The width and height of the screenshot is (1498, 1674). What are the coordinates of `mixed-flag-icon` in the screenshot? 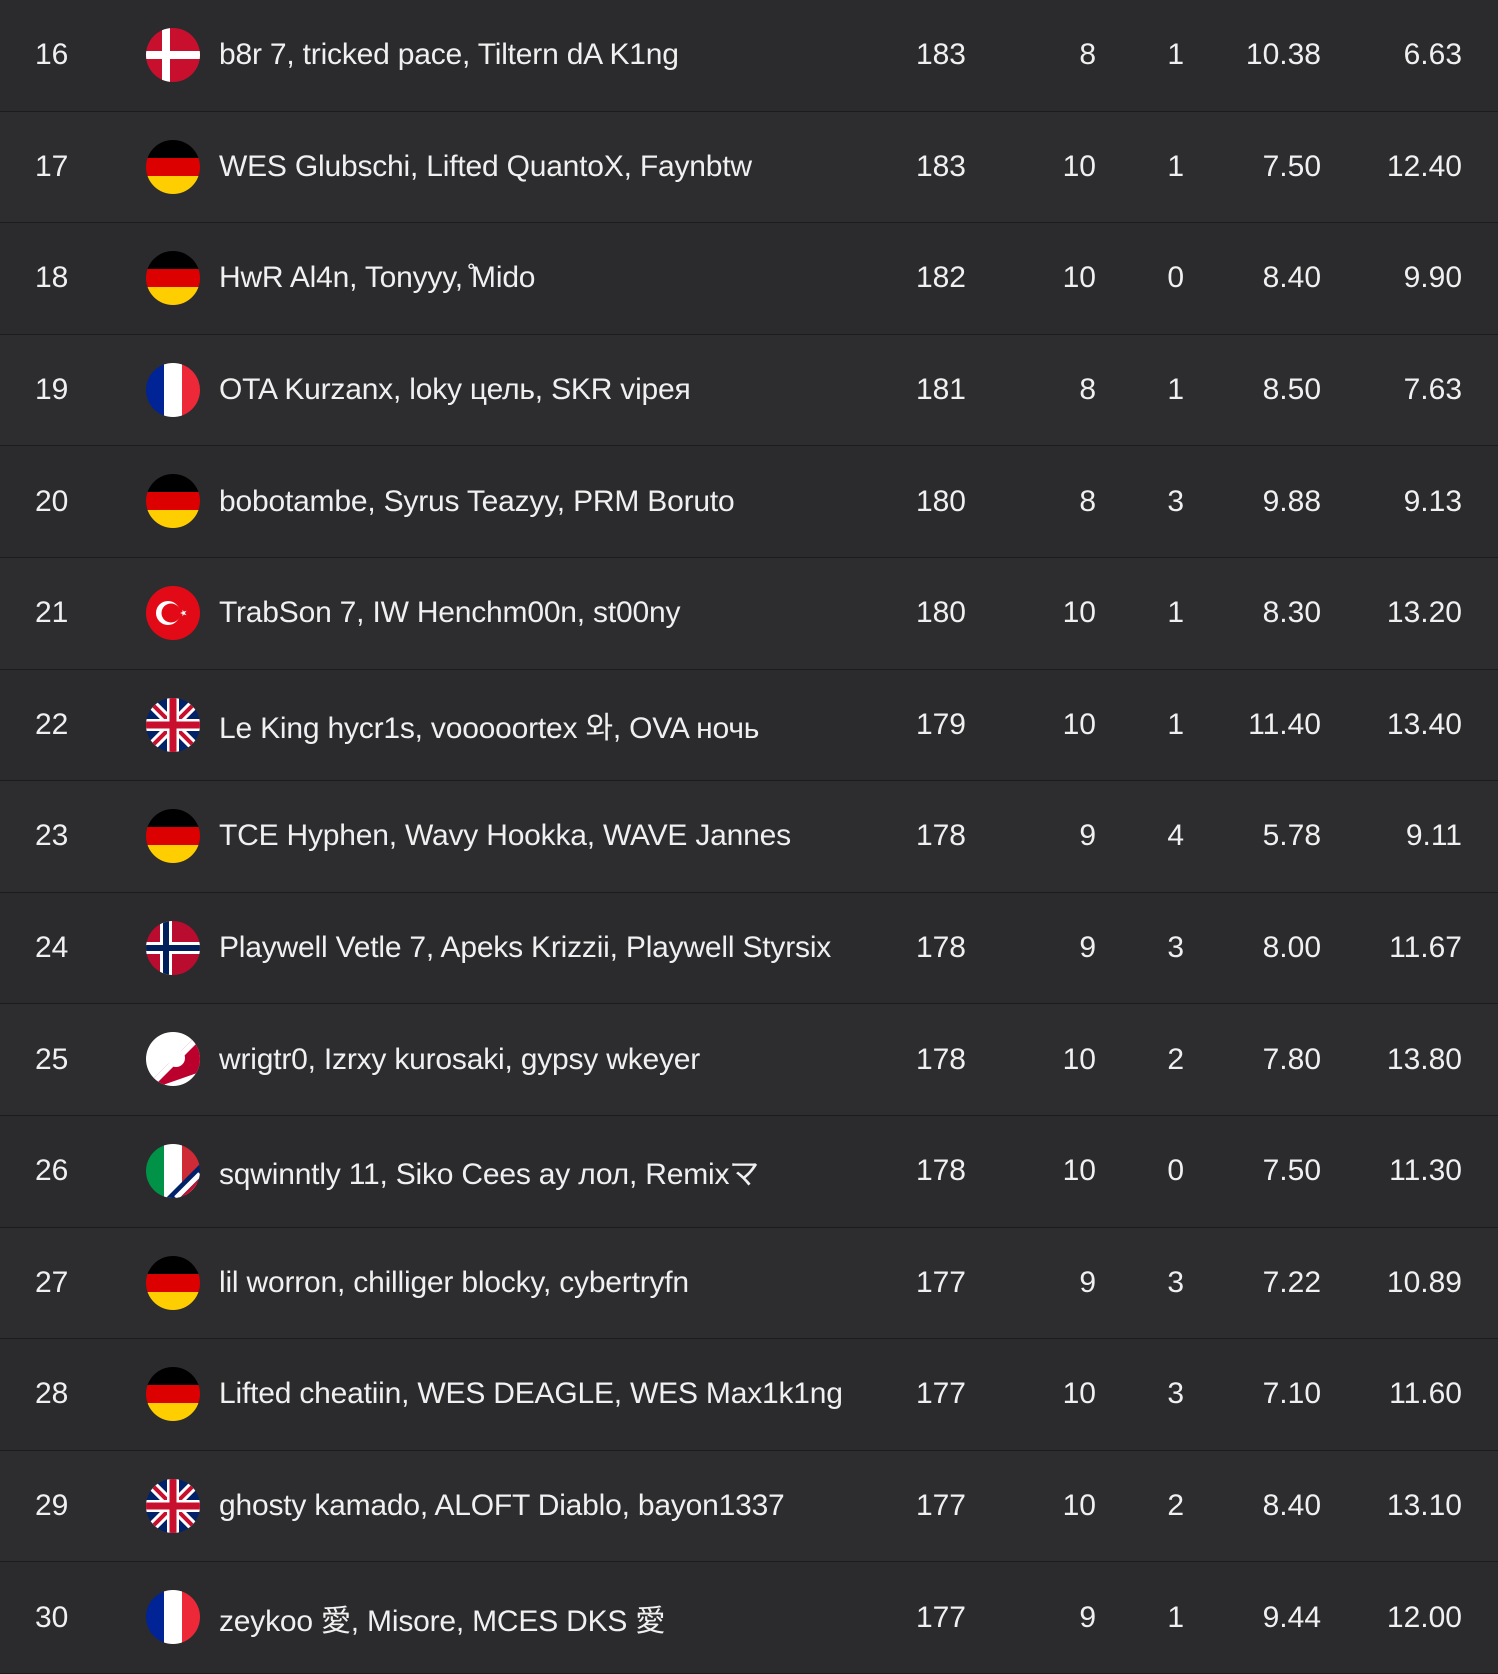 It's located at (173, 1059).